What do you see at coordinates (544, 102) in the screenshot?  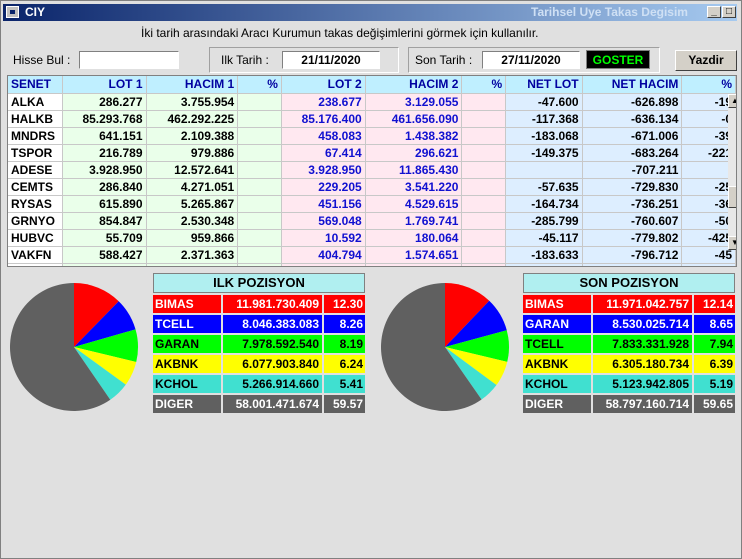 I see `table-cell: -47.600` at bounding box center [544, 102].